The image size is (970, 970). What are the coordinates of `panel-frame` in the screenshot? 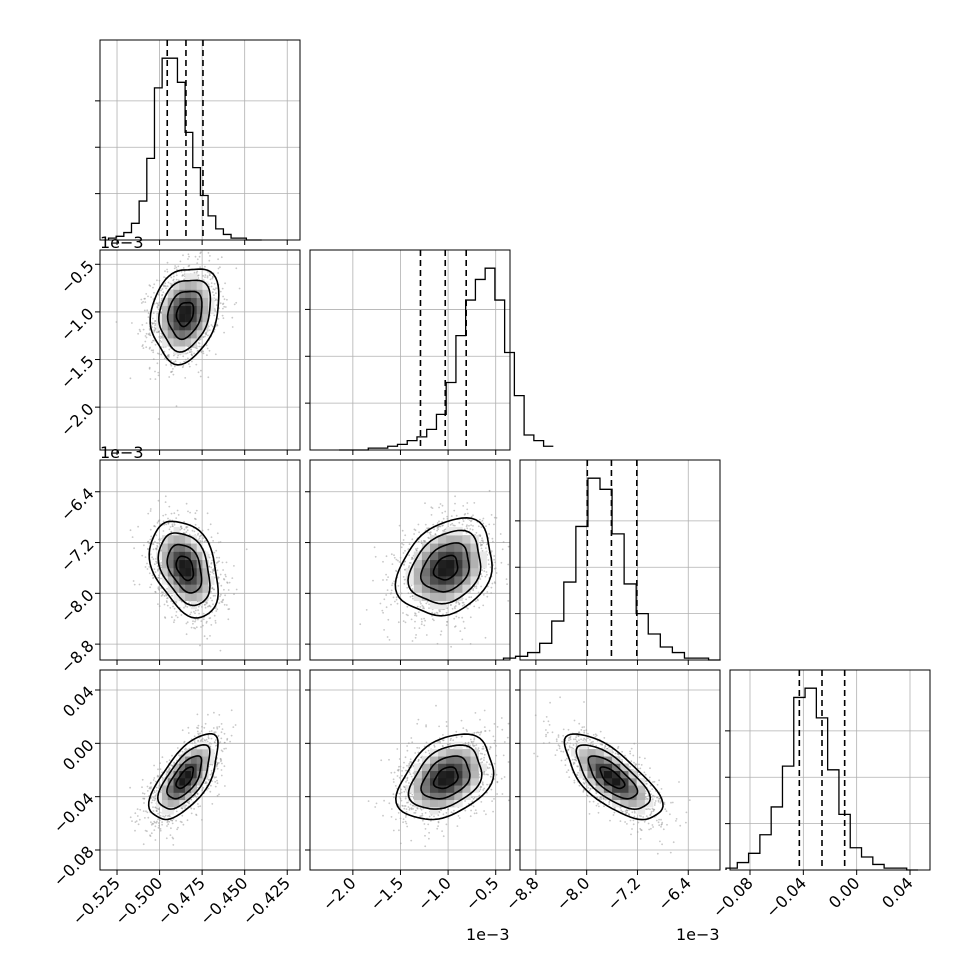 It's located at (410, 560).